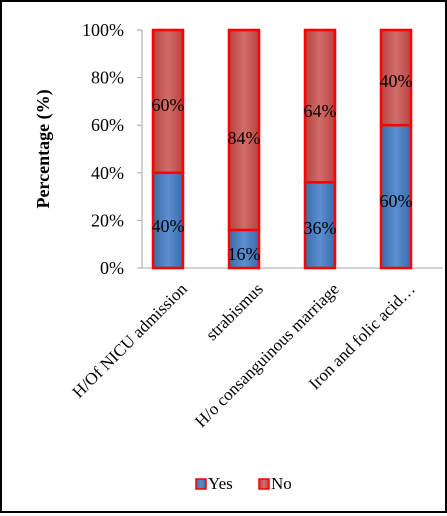 The height and width of the screenshot is (516, 447). I want to click on x-category-label: H/o consanguinous marriage, so click(267, 355).